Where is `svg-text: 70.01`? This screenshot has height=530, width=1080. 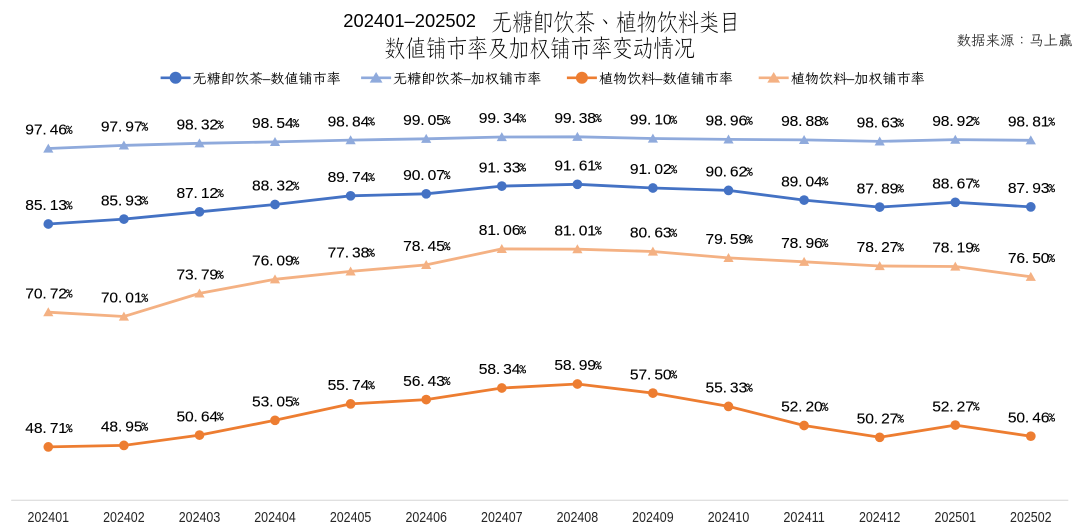 svg-text: 70.01 is located at coordinates (122, 298).